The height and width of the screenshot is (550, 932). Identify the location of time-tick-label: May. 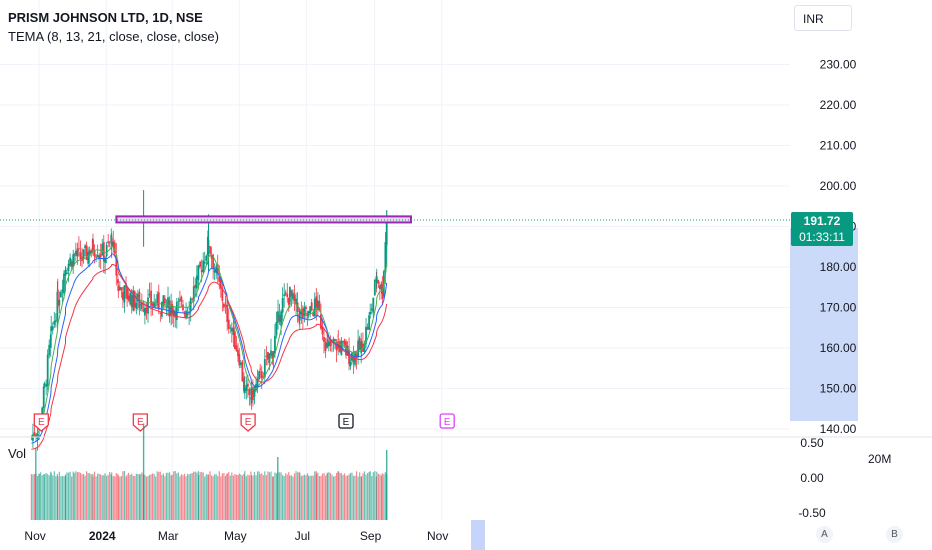
(235, 536).